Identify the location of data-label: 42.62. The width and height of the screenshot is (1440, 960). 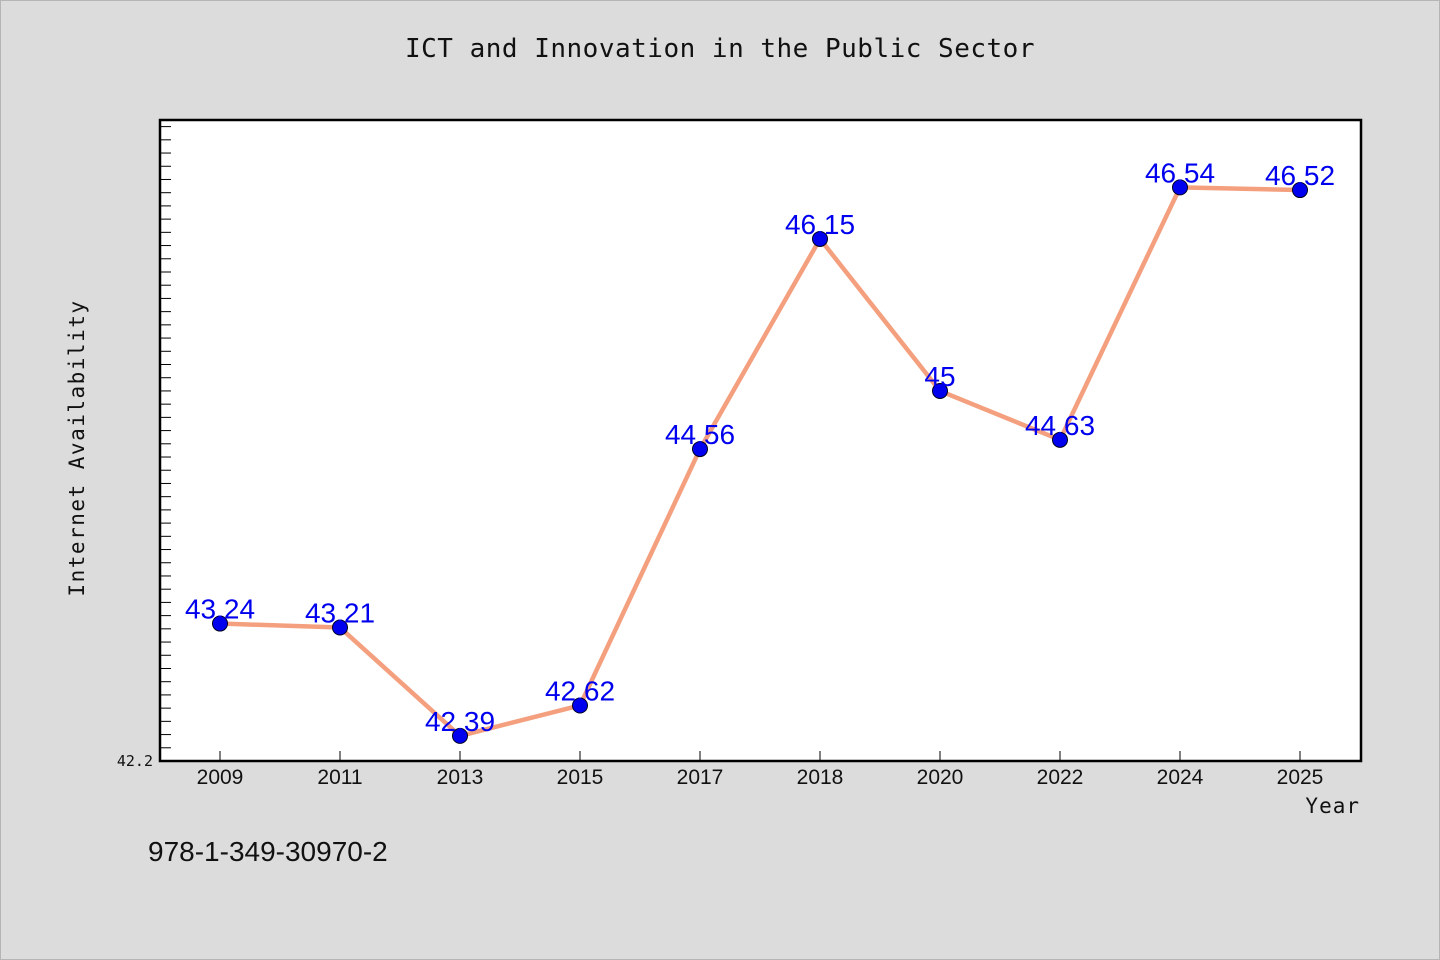
(580, 690).